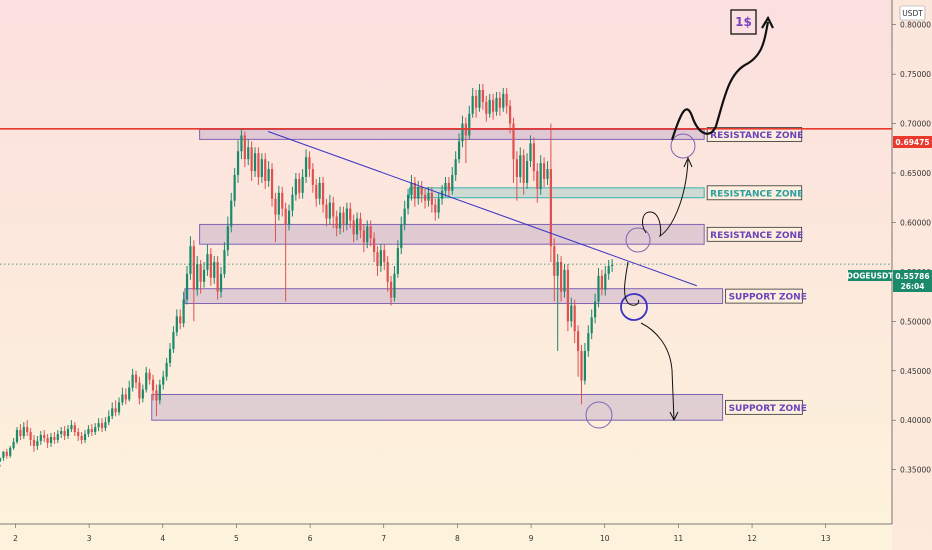  I want to click on symbol-tag: DOGEUSDT, so click(871, 276).